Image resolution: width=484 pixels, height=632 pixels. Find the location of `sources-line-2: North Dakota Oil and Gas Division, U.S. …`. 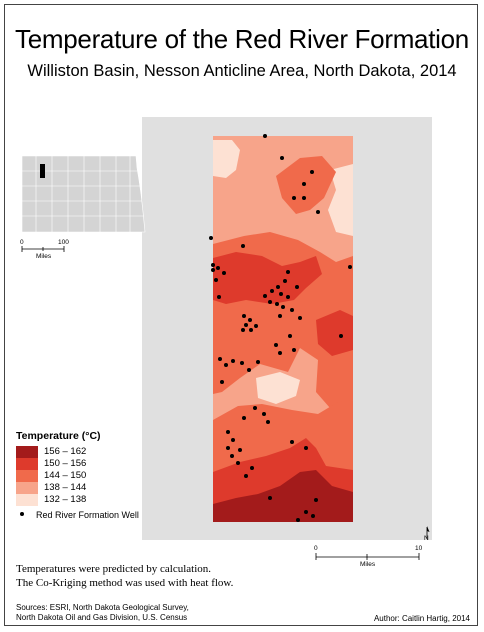

sources-line-2: North Dakota Oil and Gas Division, U.S. … is located at coordinates (102, 617).